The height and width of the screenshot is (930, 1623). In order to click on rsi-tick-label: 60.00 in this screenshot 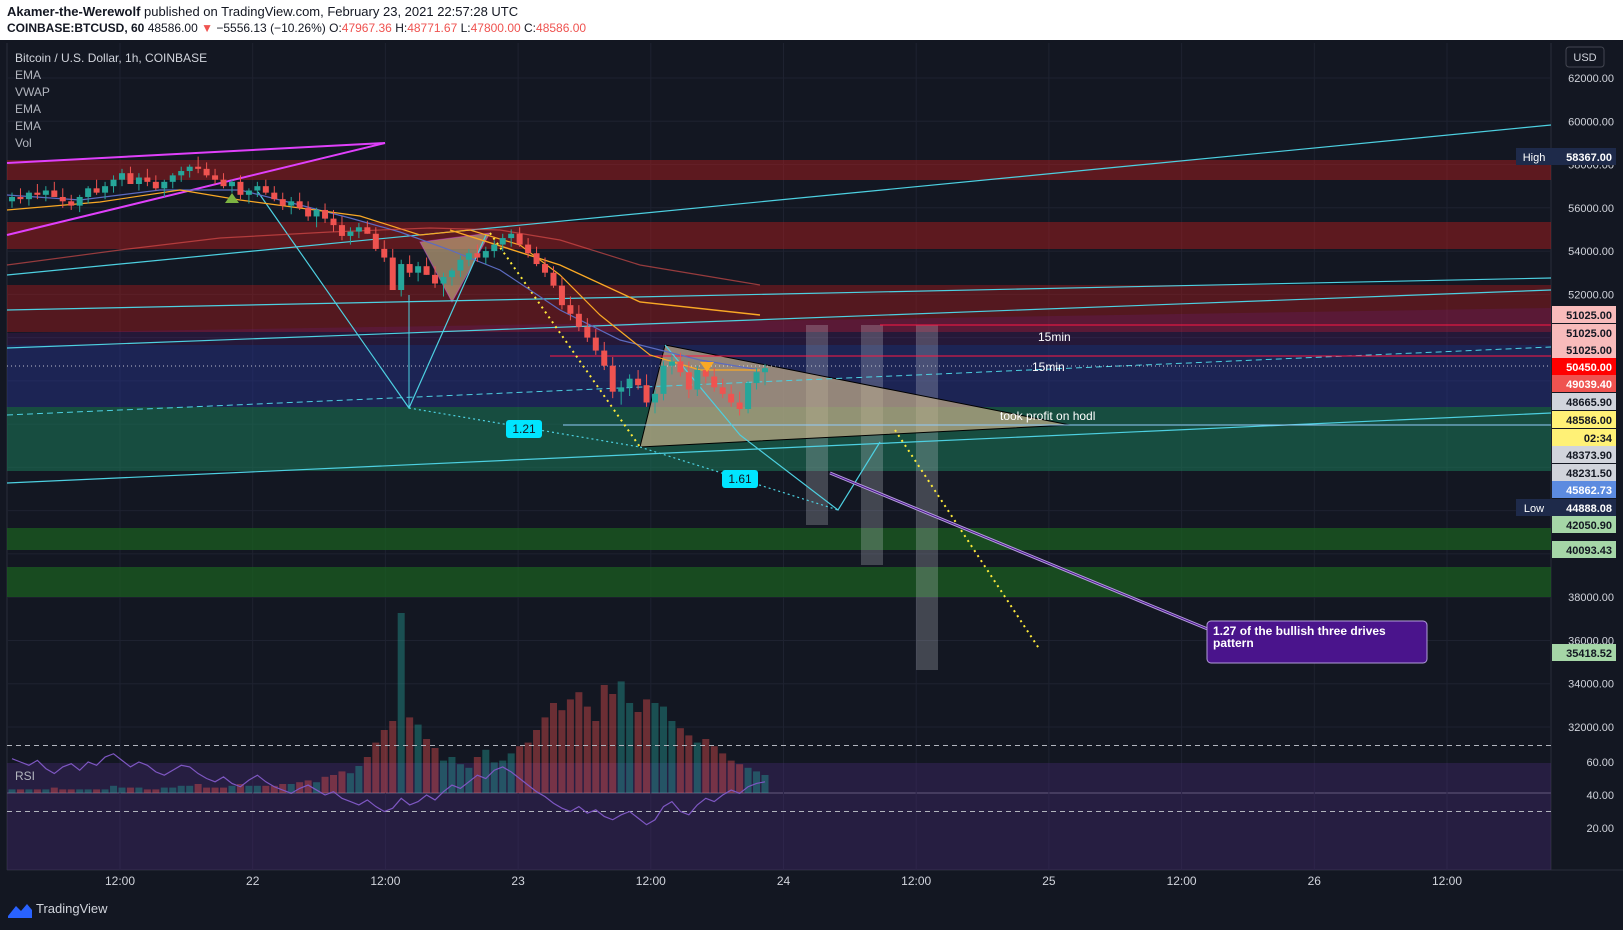, I will do `click(1600, 763)`.